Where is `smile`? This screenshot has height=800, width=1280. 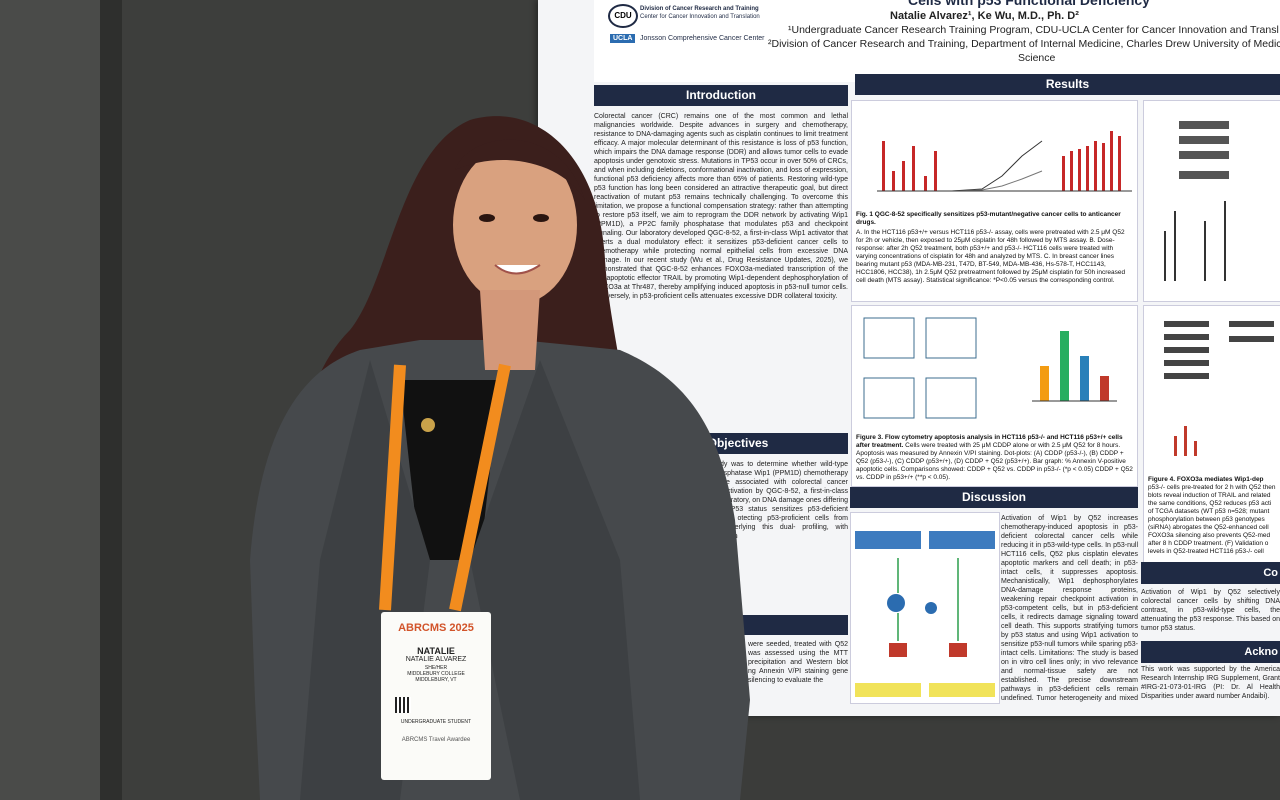 smile is located at coordinates (517, 269).